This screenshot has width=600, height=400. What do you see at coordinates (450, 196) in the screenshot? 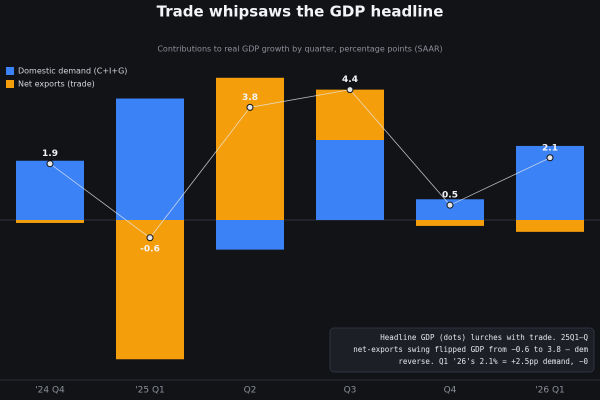
I see `value-label: 0.5` at bounding box center [450, 196].